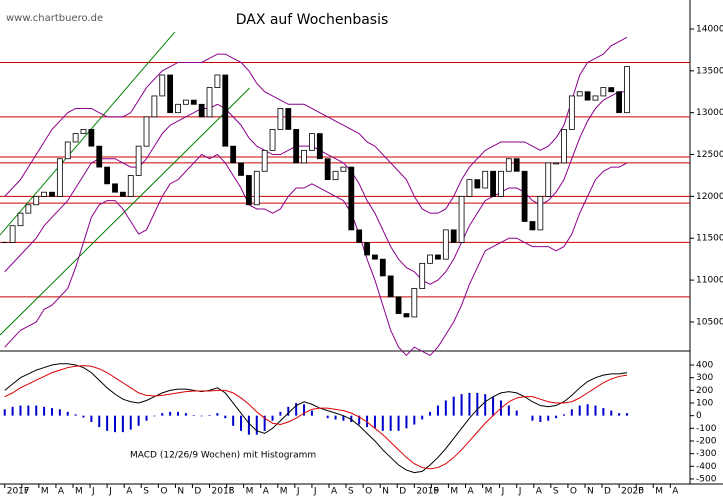 This screenshot has width=723, height=496. Describe the element at coordinates (706, 467) in the screenshot. I see `y-tick-label: -400` at that location.